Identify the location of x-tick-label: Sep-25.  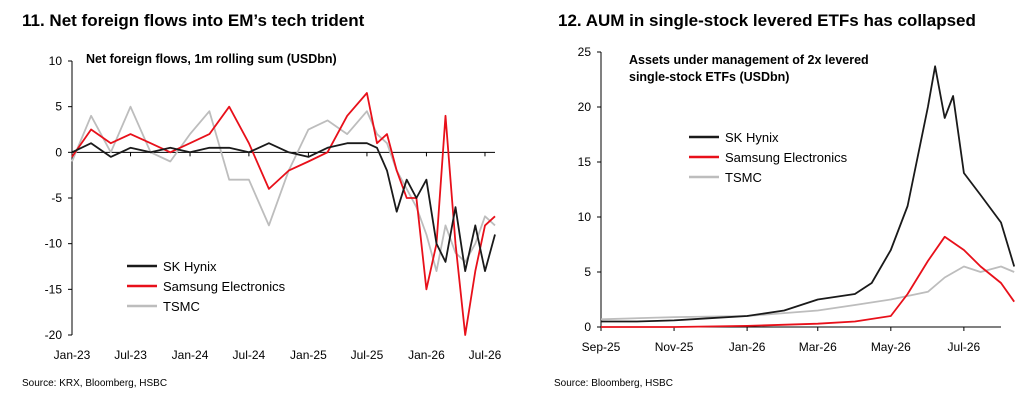
(601, 347).